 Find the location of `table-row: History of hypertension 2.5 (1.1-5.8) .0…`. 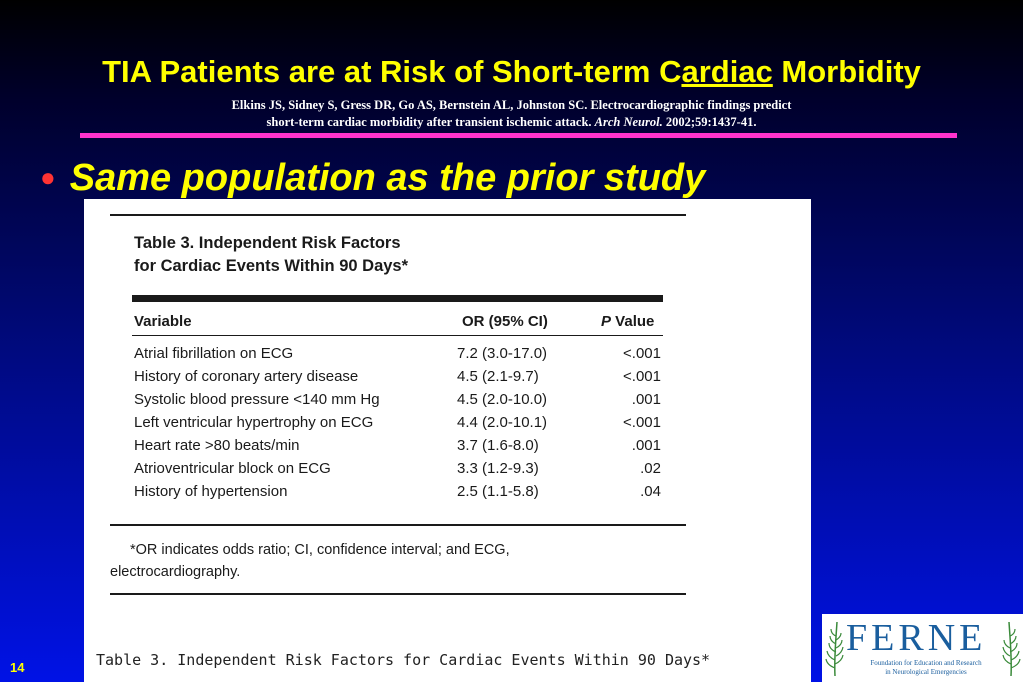

table-row: History of hypertension 2.5 (1.1-5.8) .0… is located at coordinates (447, 491).